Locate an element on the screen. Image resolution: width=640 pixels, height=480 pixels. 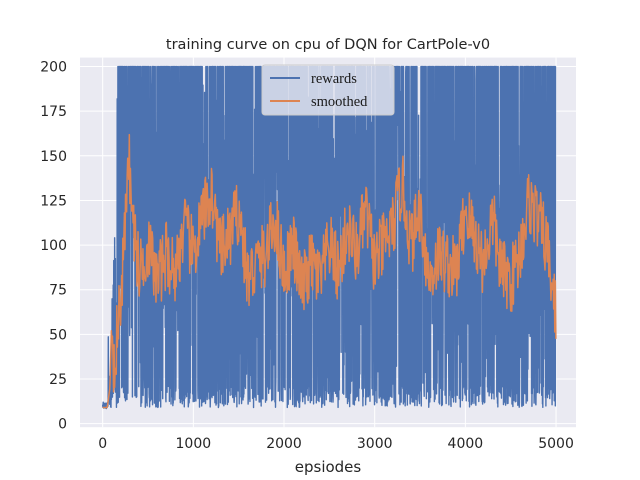
y-tick-label: 0 is located at coordinates (62, 425).